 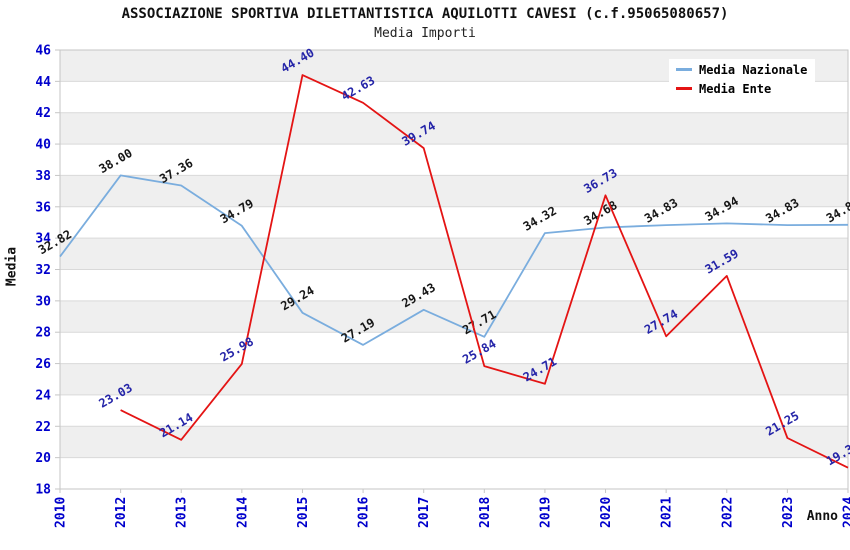 I want to click on y-tick-label: 40, so click(x=43, y=145).